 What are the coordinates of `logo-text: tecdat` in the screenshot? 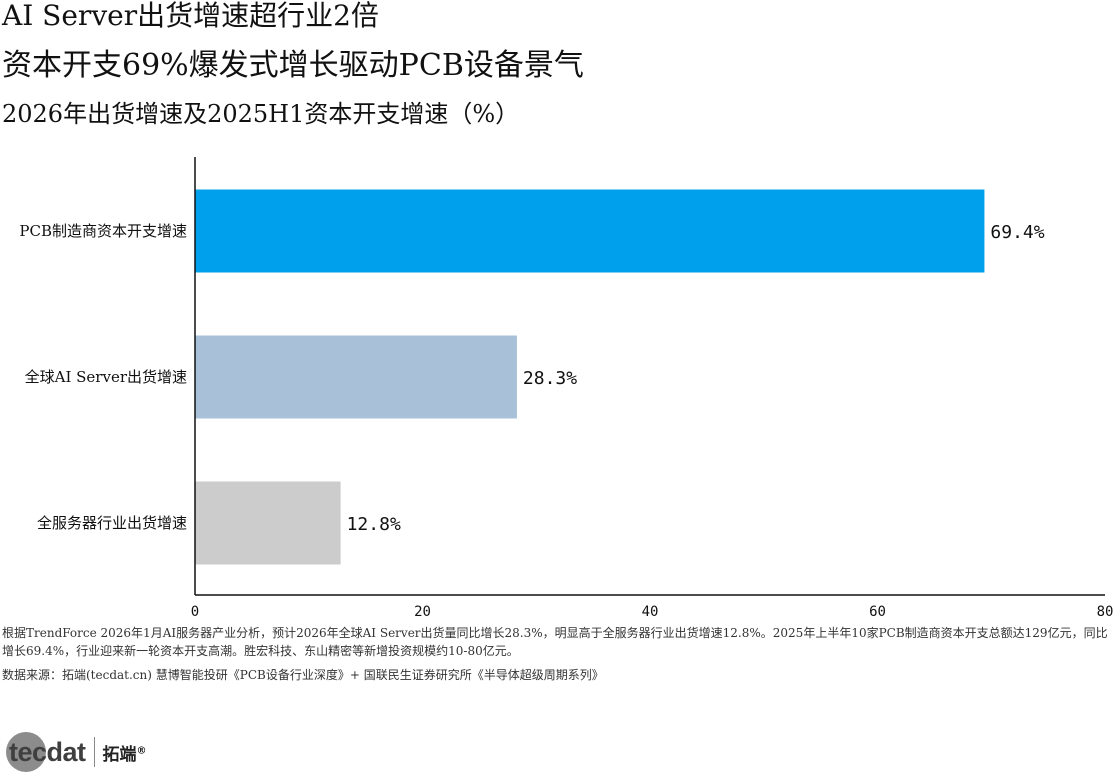 It's located at (47, 751).